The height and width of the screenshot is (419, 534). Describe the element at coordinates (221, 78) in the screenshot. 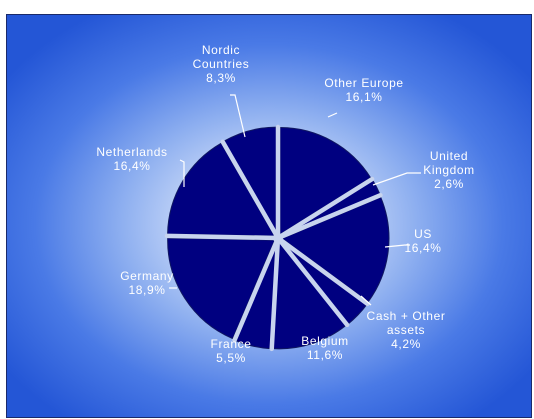

I see `slice-label-line: 8,3%` at that location.